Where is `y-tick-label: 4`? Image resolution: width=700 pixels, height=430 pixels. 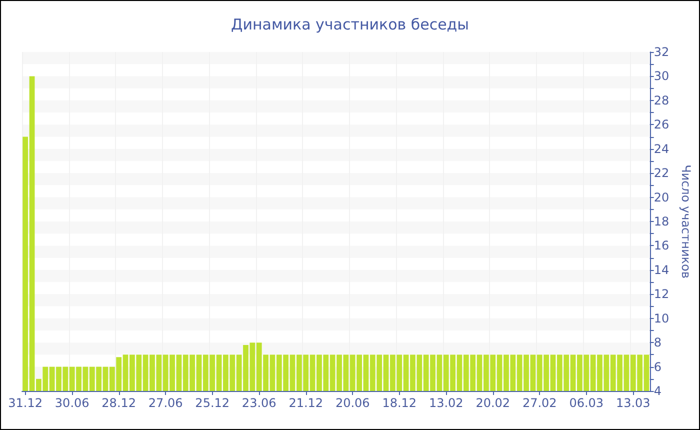
y-tick-label: 4 is located at coordinates (658, 391).